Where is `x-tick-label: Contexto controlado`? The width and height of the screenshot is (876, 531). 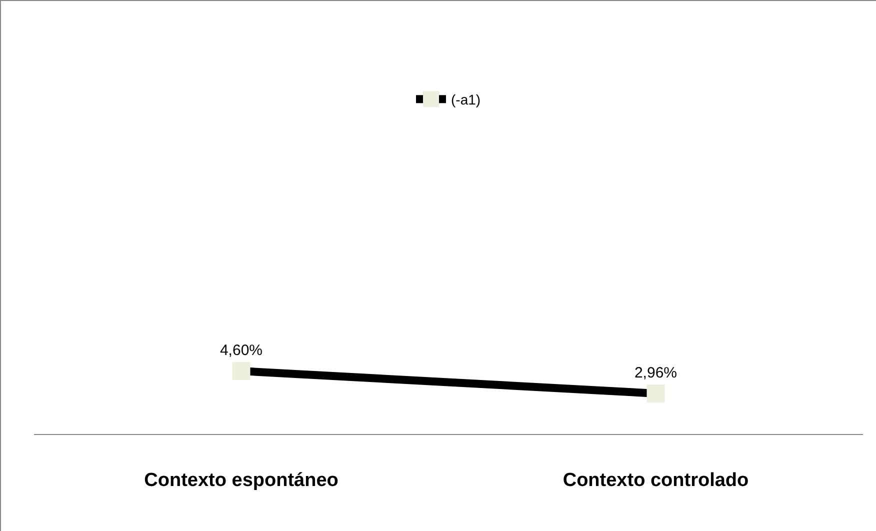 x-tick-label: Contexto controlado is located at coordinates (655, 480).